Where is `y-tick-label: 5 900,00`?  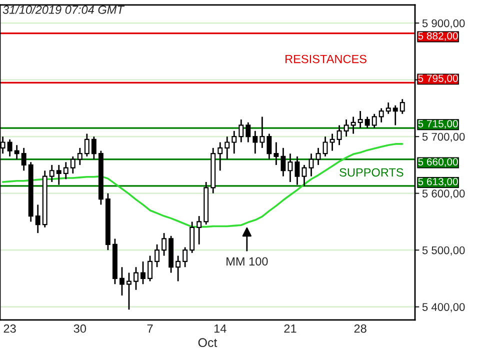
y-tick-label: 5 900,00 is located at coordinates (443, 24).